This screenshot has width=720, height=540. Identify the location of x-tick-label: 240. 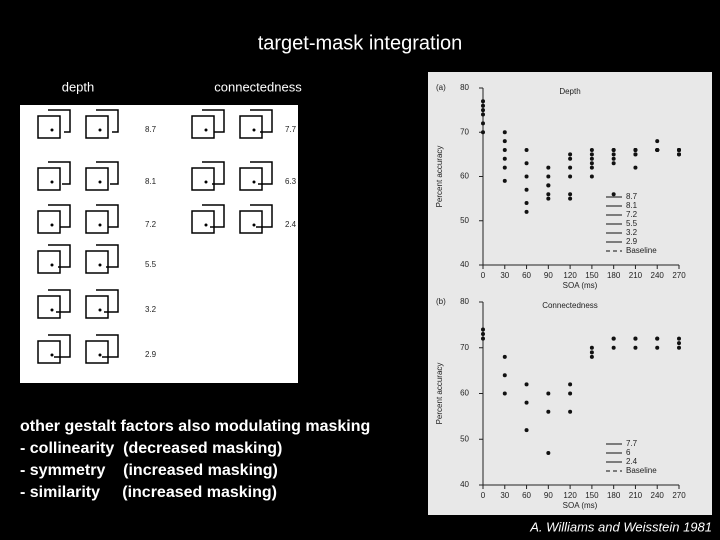
(658, 275).